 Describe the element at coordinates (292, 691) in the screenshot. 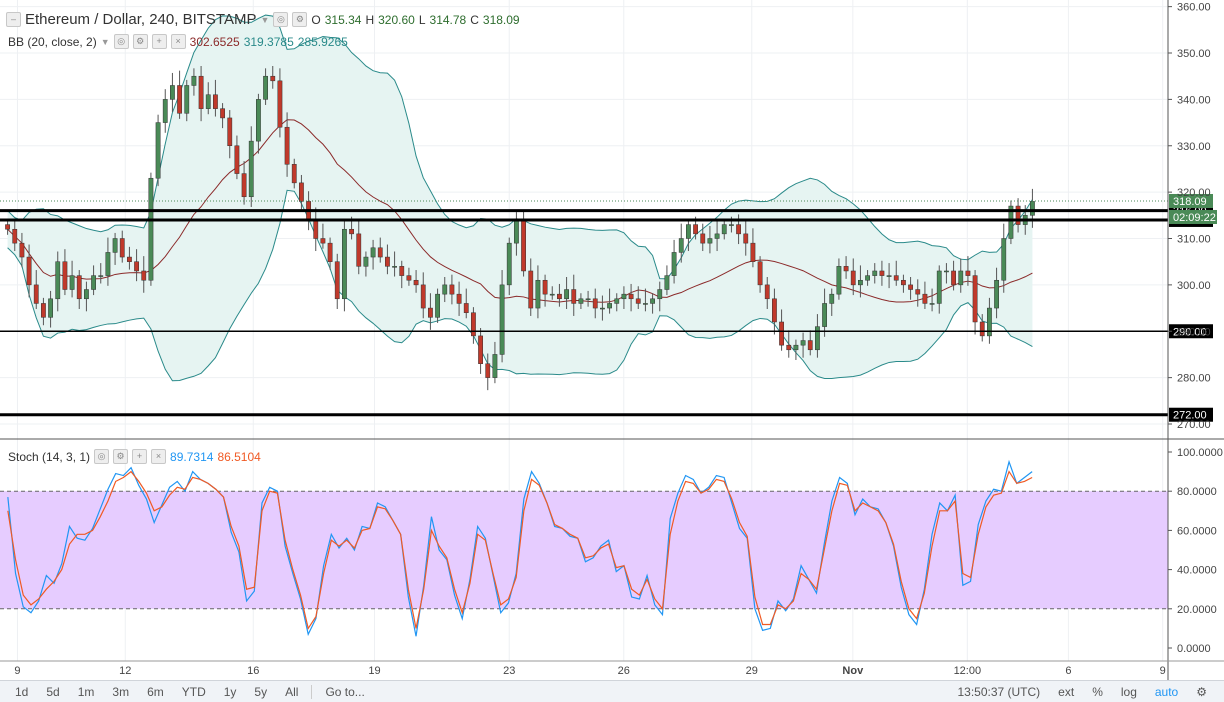

I see `timeframe-all: All` at that location.